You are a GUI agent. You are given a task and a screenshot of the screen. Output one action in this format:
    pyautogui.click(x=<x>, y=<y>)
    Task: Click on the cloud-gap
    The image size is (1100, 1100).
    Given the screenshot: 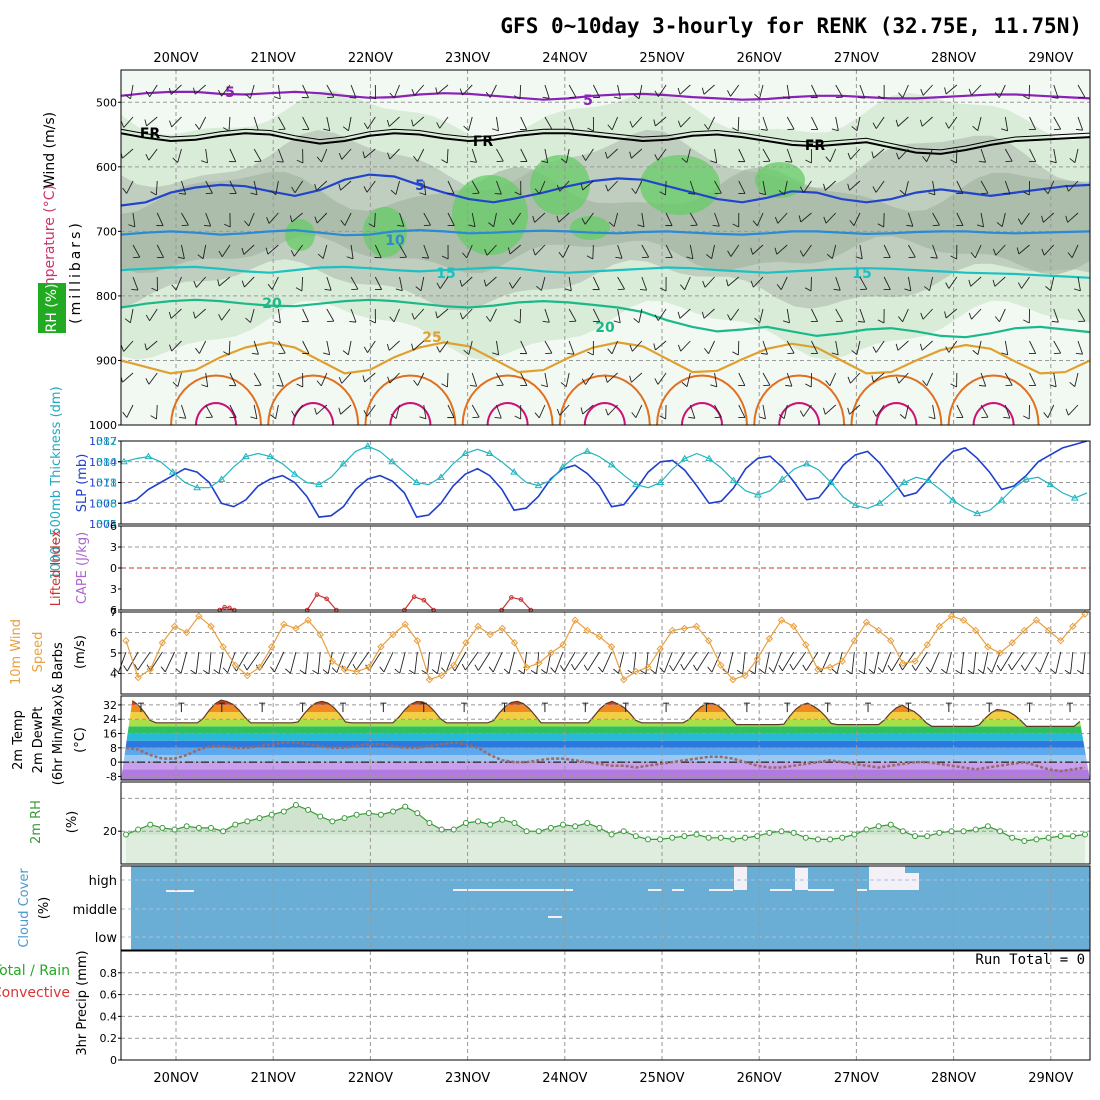 What is the action you would take?
    pyautogui.click(x=912, y=881)
    